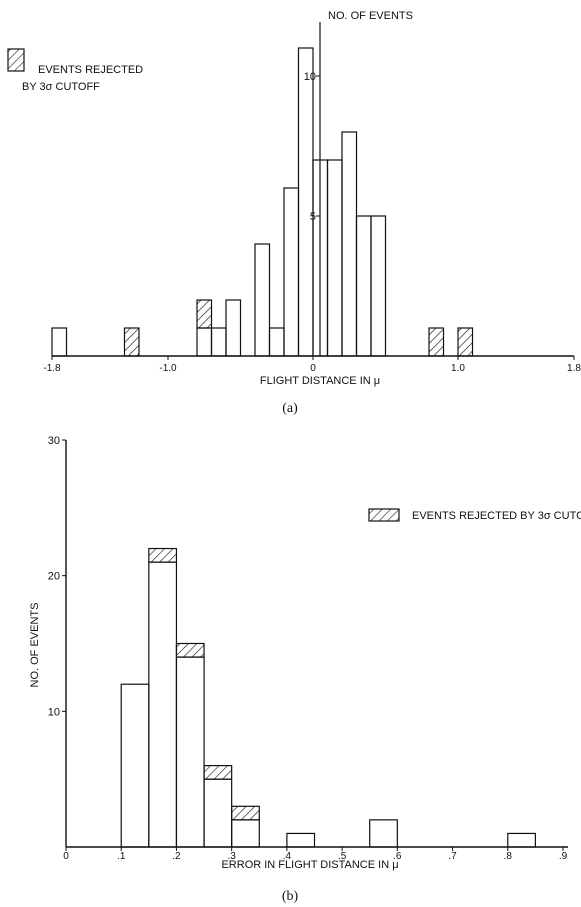  What do you see at coordinates (54, 577) in the screenshot?
I see `panel-b-y-tick-label-1: 20` at bounding box center [54, 577].